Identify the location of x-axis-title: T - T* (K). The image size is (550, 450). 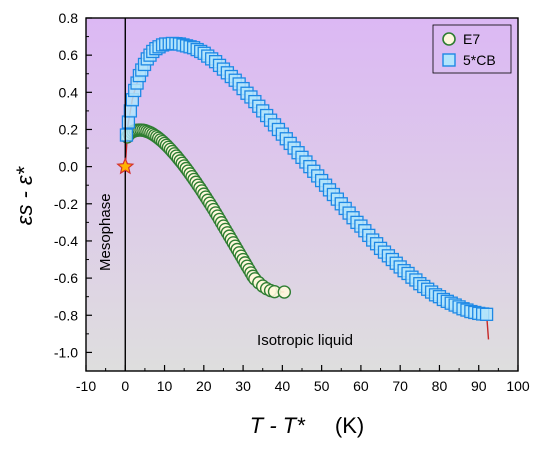
(307, 425).